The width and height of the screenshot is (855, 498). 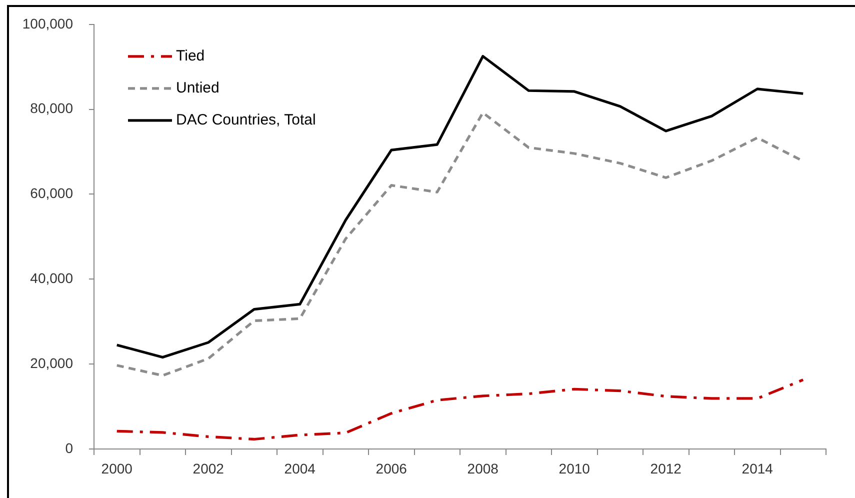 I want to click on line-series, so click(x=460, y=409).